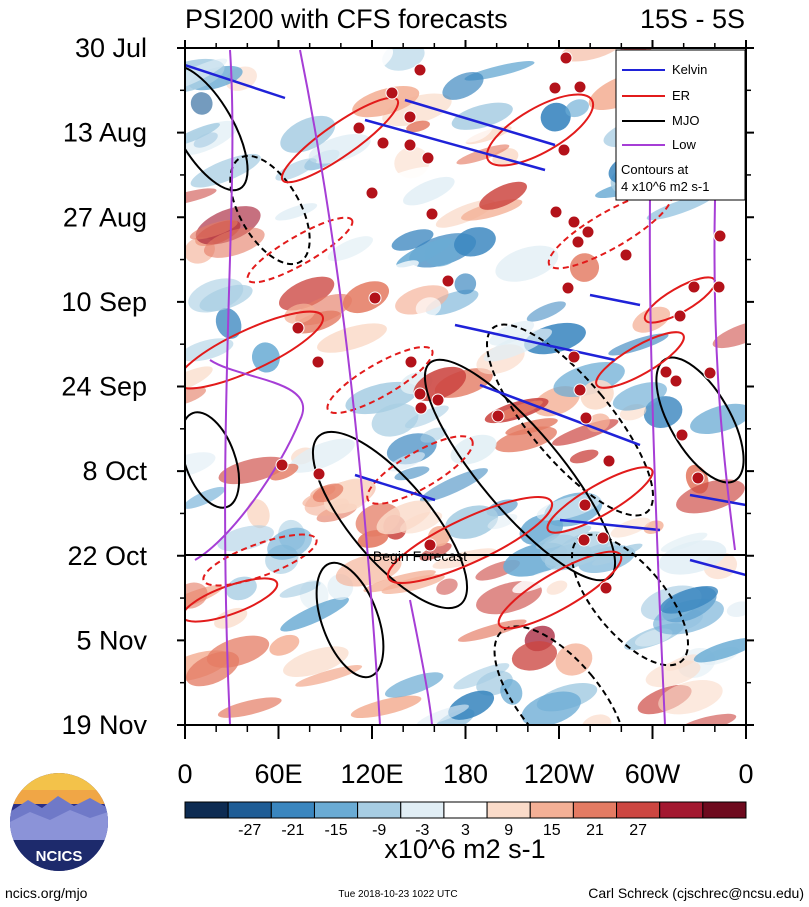 The width and height of the screenshot is (809, 907). I want to click on colorbar-label: -3, so click(422, 830).